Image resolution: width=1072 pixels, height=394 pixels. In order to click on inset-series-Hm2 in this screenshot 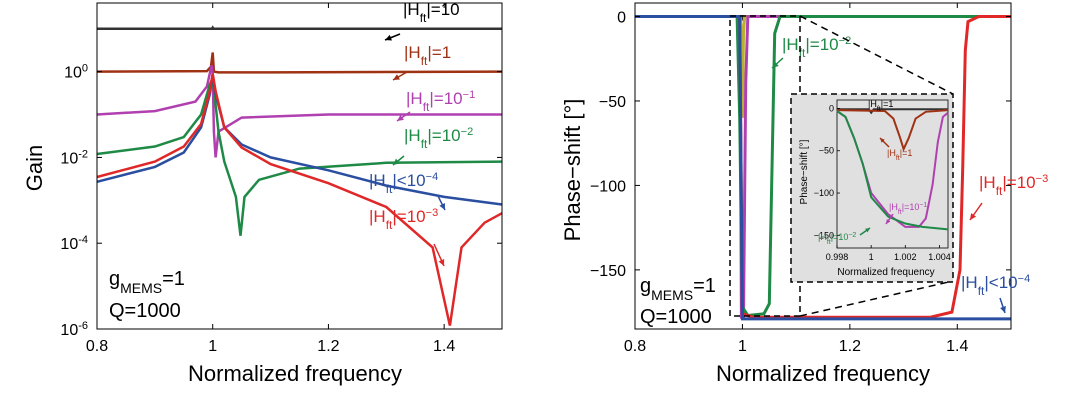, I will do `click(892, 170)`.